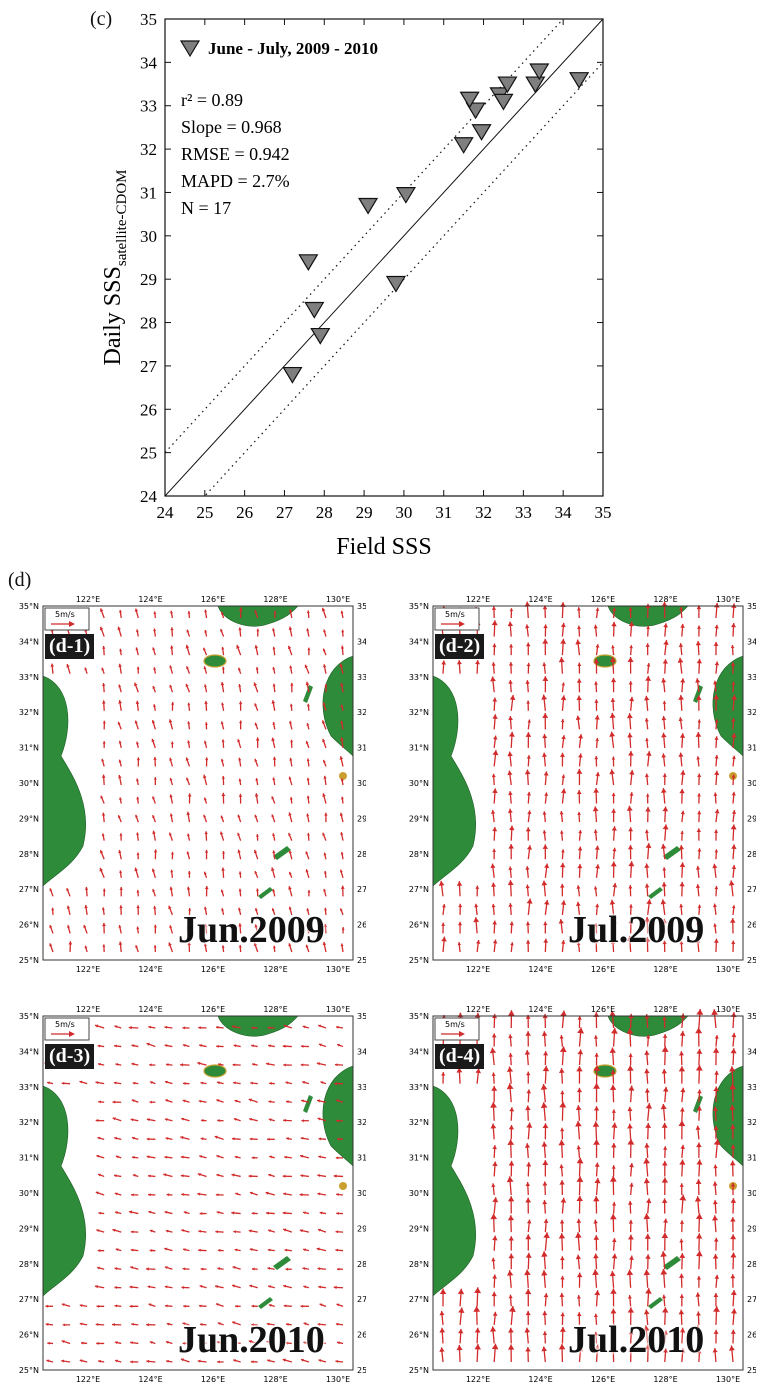  What do you see at coordinates (419, 925) in the screenshot?
I see `lat-label-left: 26°N` at bounding box center [419, 925].